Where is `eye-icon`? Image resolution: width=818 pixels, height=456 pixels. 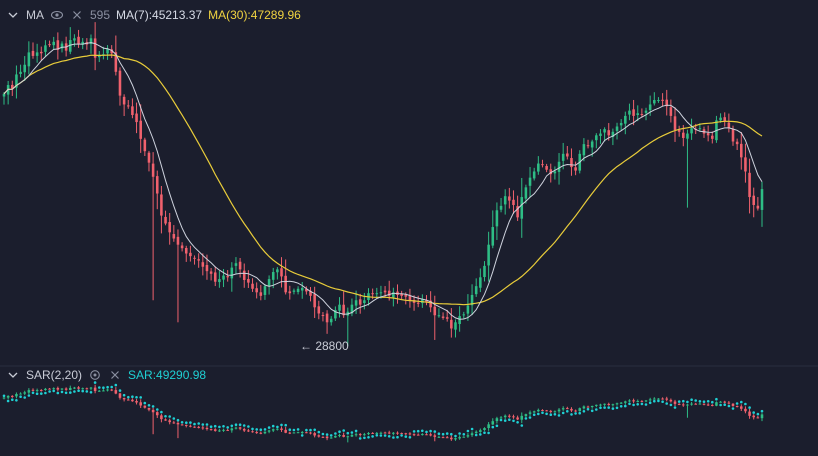
eye-icon is located at coordinates (57, 15).